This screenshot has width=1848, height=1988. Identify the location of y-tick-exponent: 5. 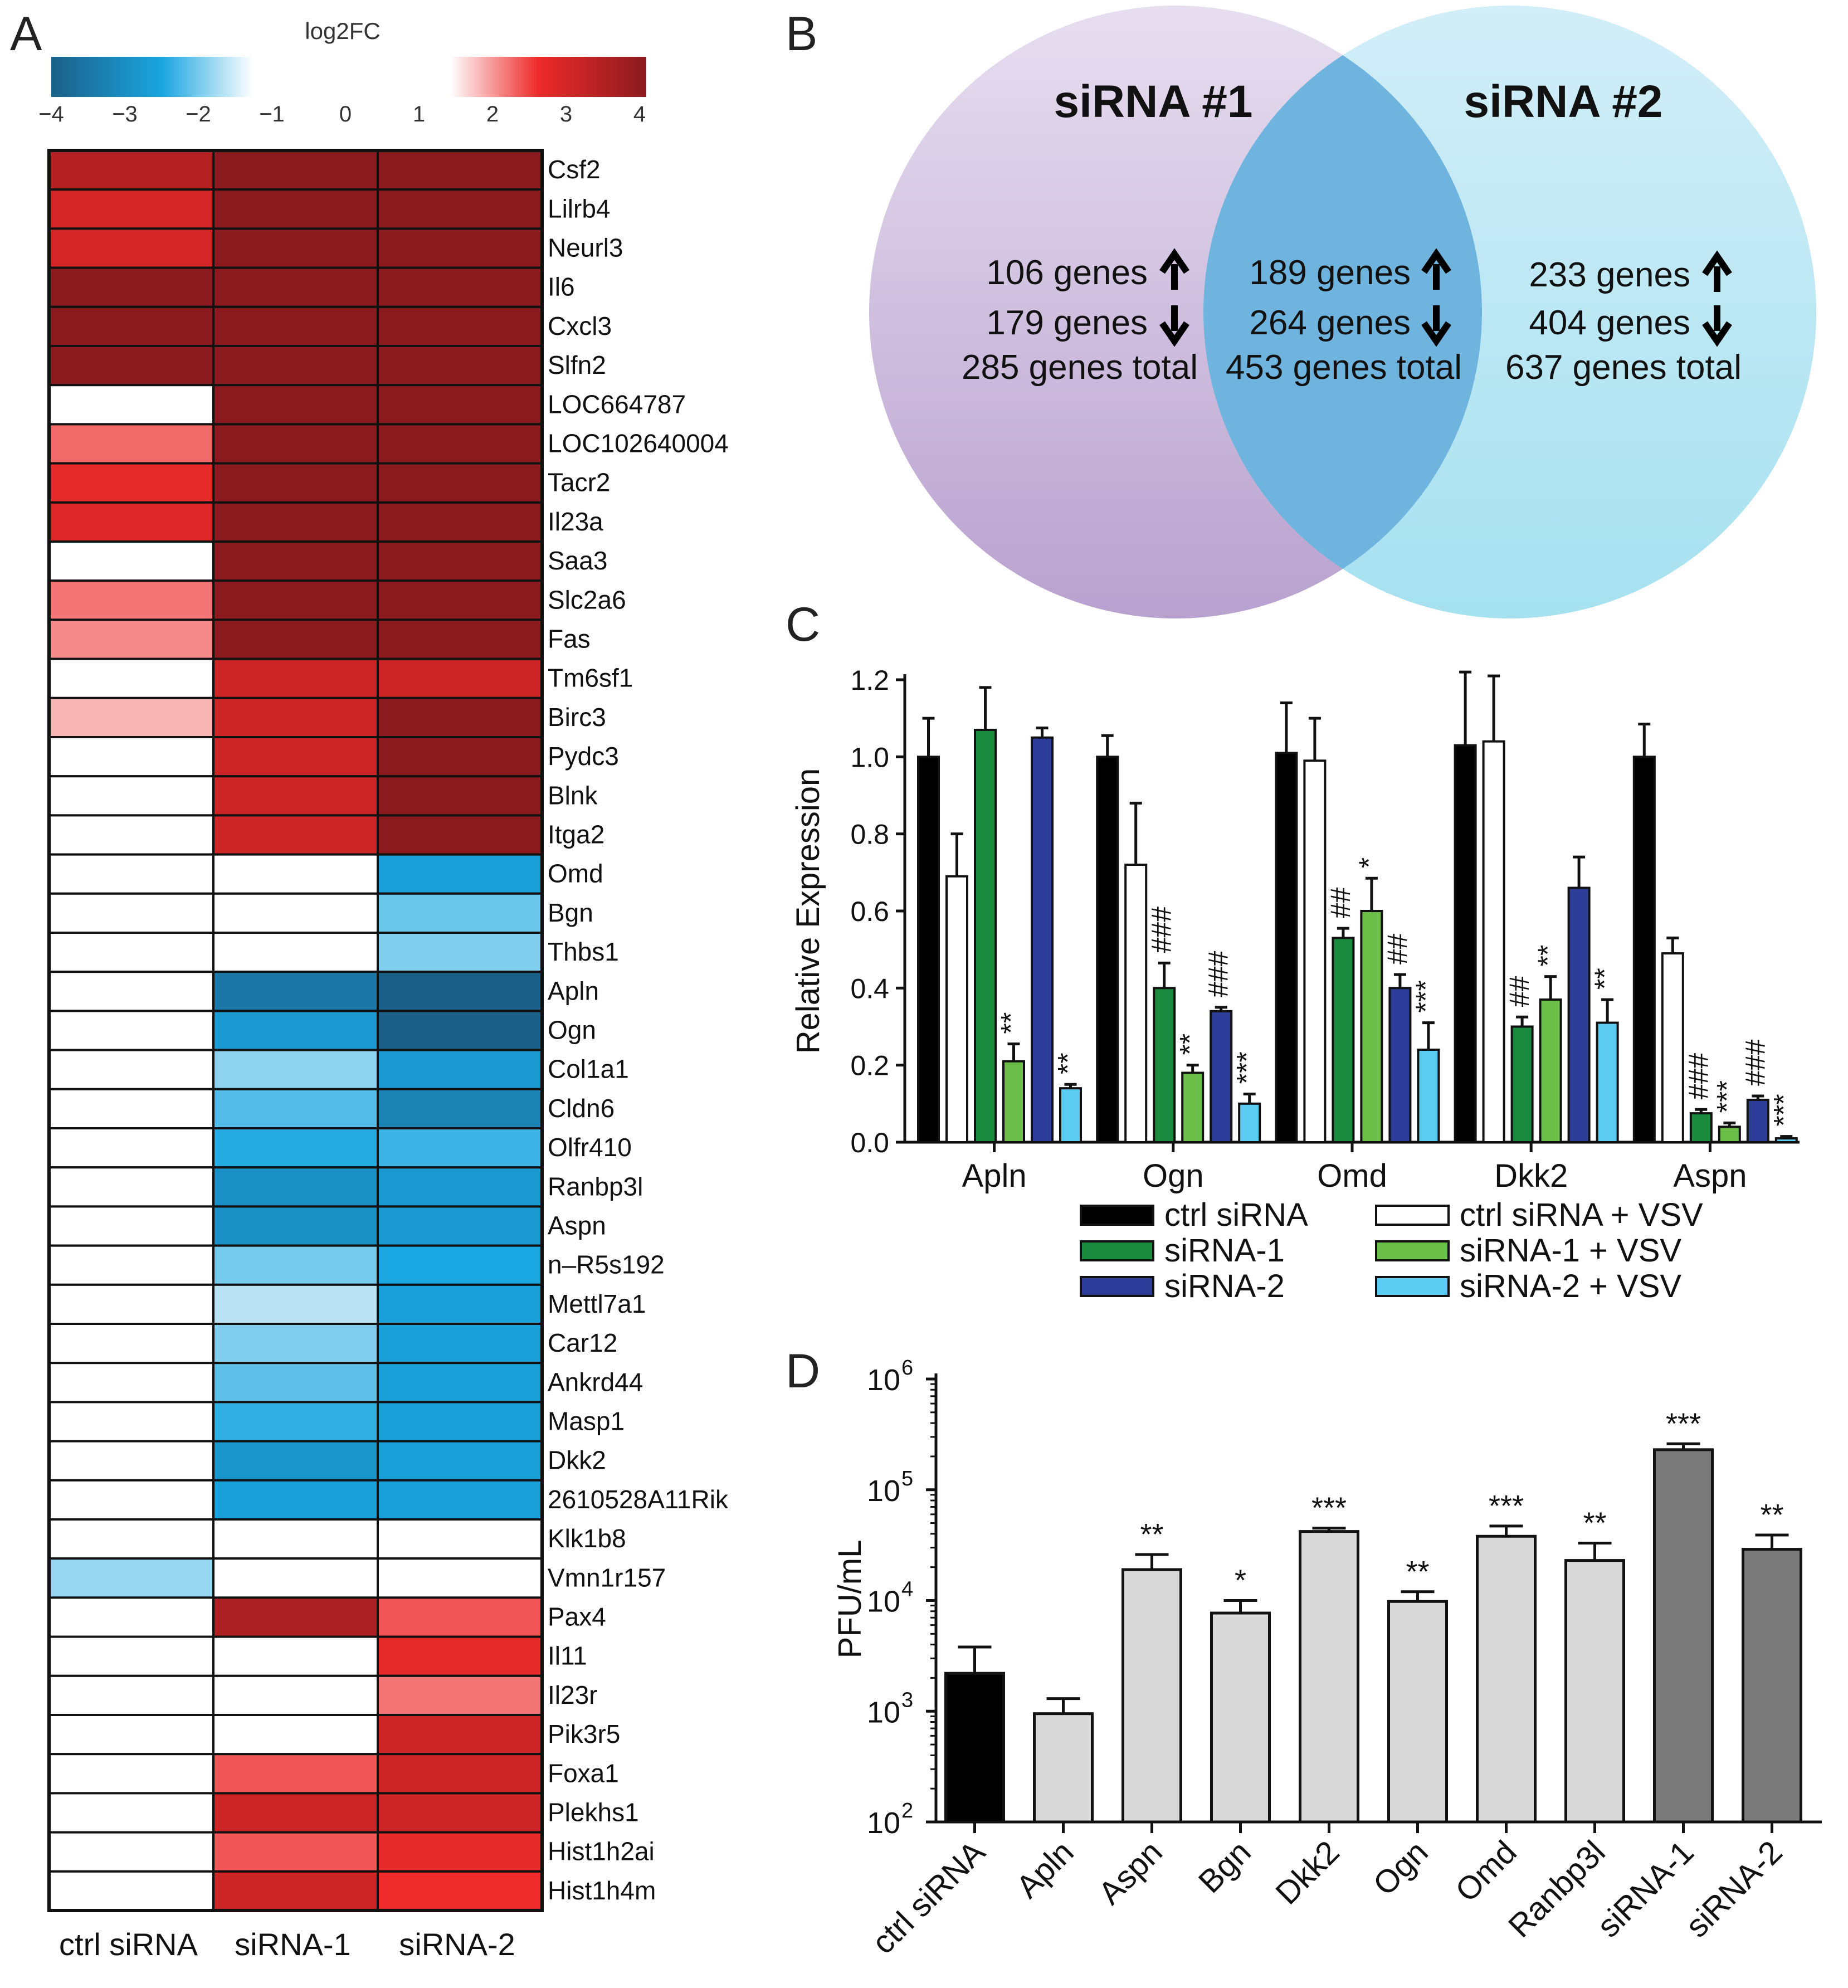
(907, 1478).